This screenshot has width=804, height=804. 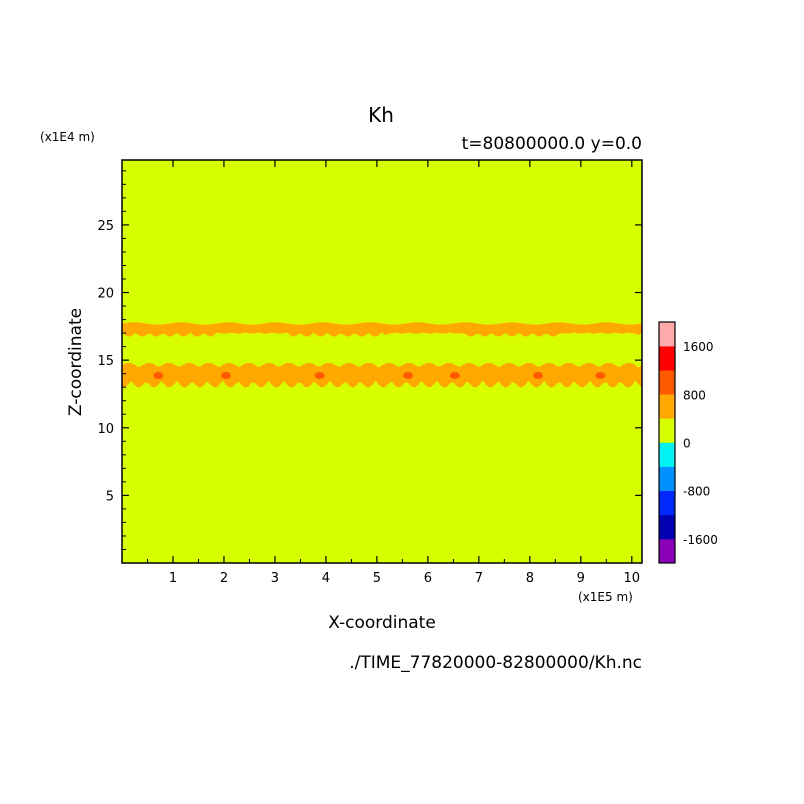 I want to click on colorbar-tick-label: 800, so click(x=694, y=395).